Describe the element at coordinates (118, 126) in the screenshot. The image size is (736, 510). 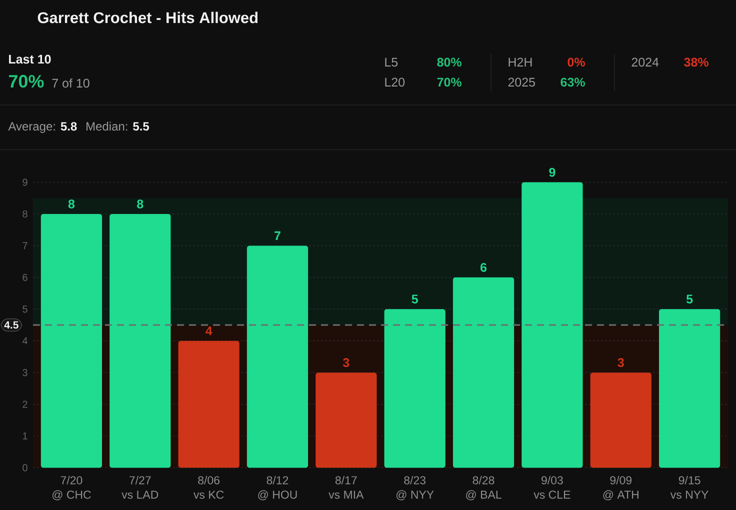
I see `text: Median: 5.5` at that location.